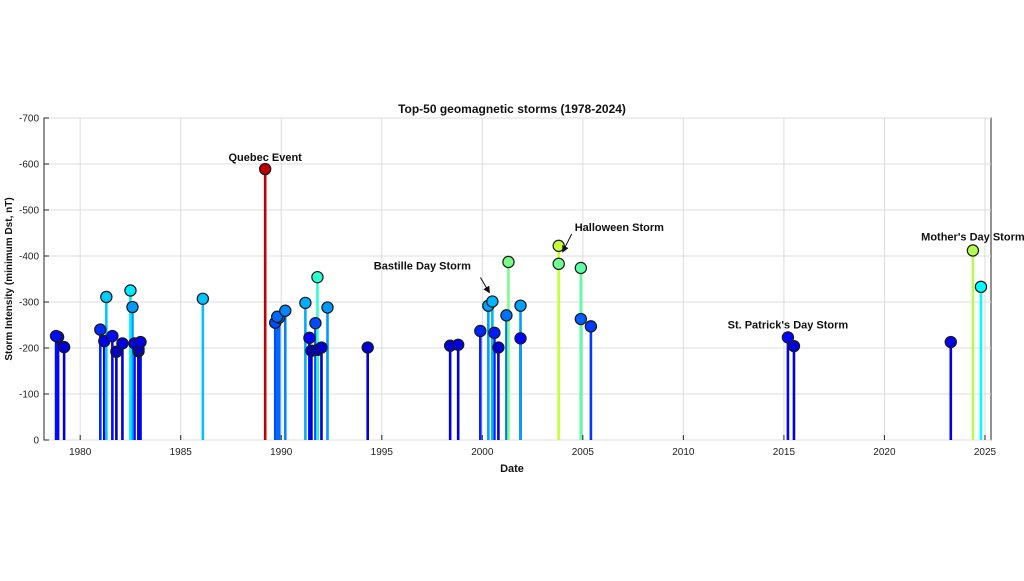 This screenshot has height=581, width=1024. I want to click on x-tick-label: 2005, so click(583, 452).